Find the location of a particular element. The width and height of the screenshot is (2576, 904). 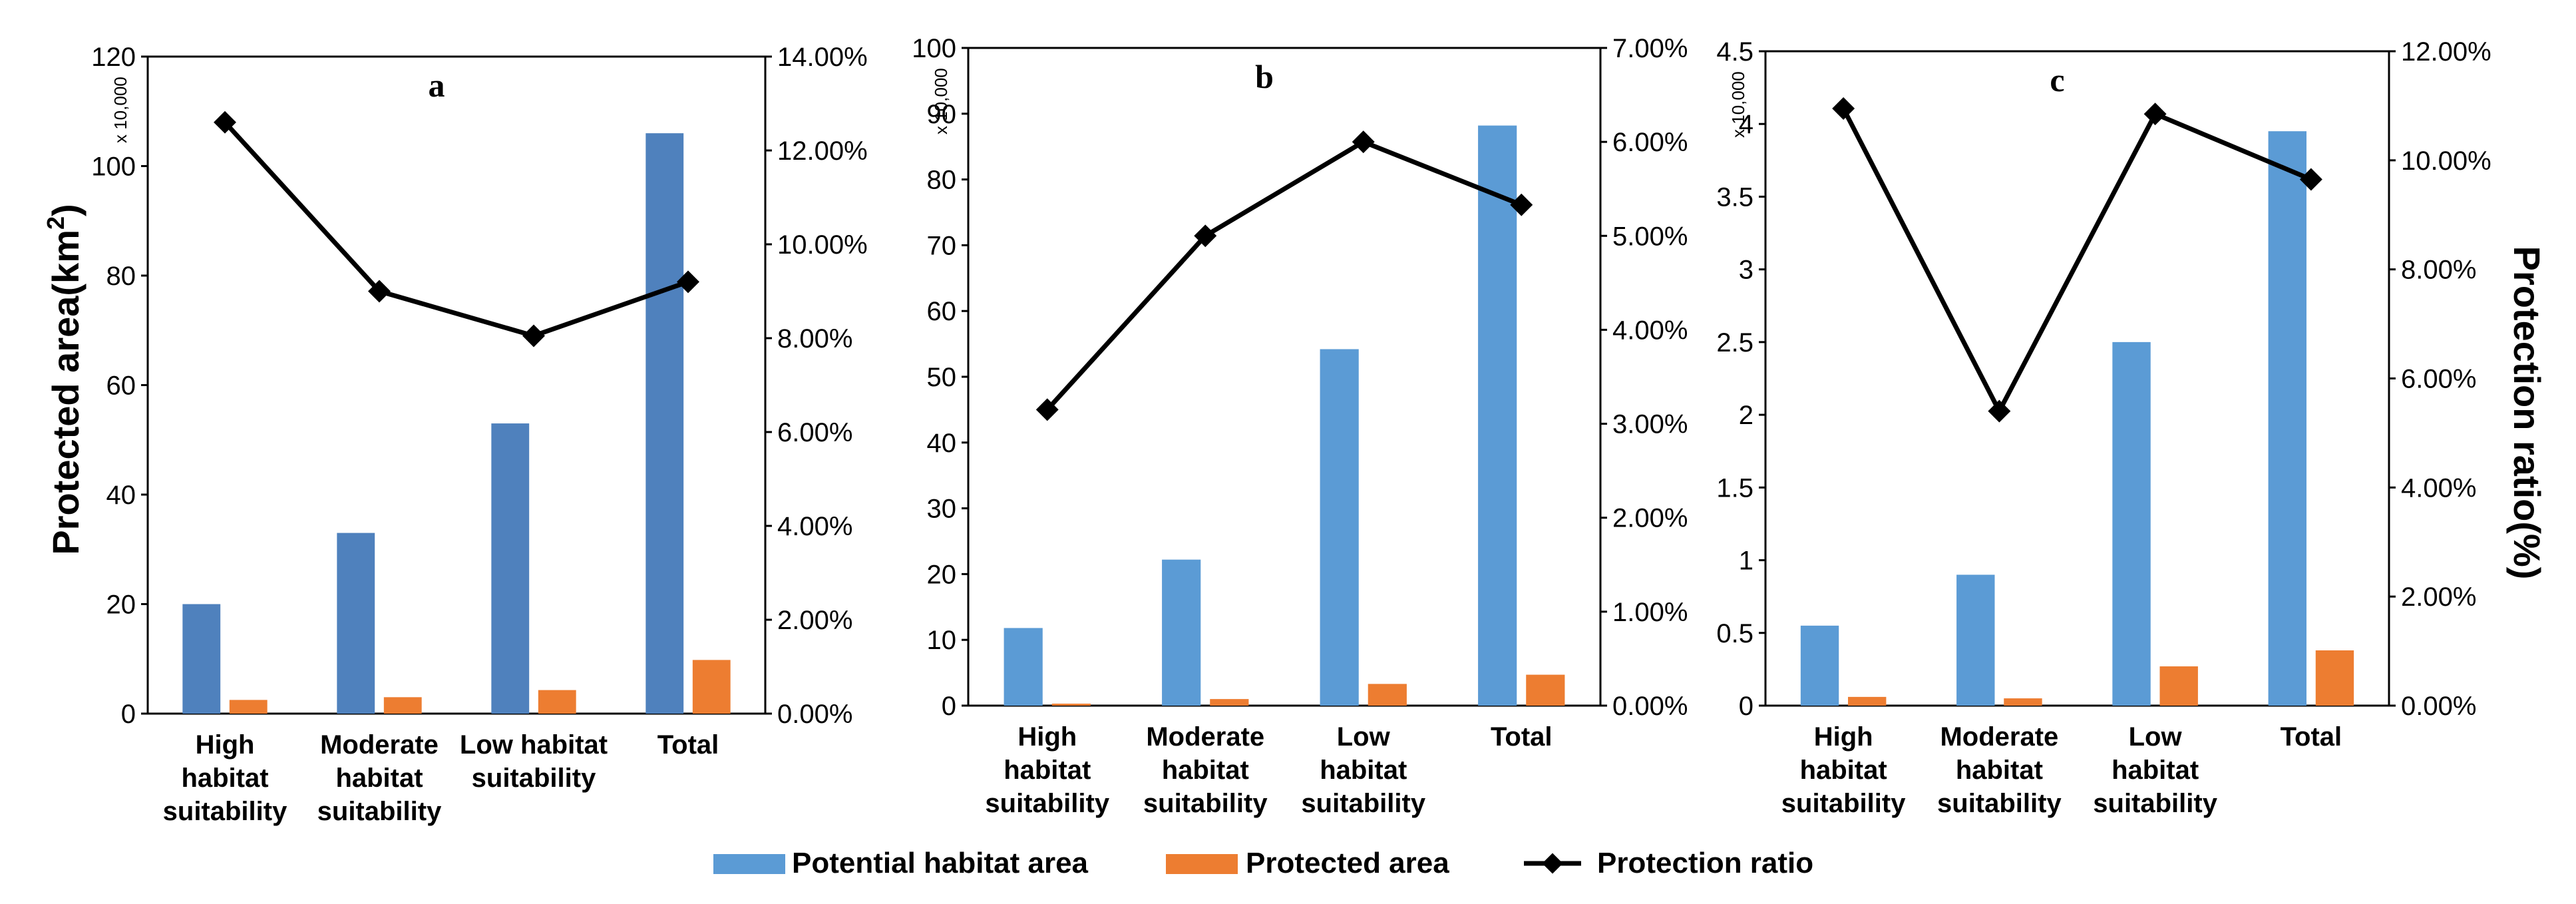

y-right-tick-label-b-4: 4.00% is located at coordinates (1650, 330).